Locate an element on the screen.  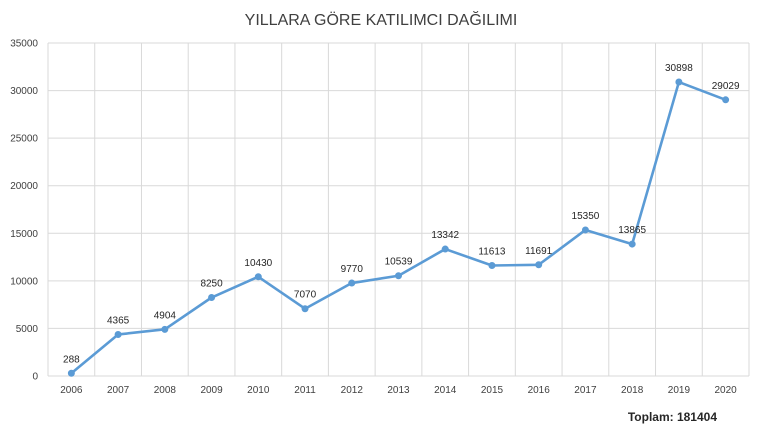
data-label: 15350 is located at coordinates (586, 216).